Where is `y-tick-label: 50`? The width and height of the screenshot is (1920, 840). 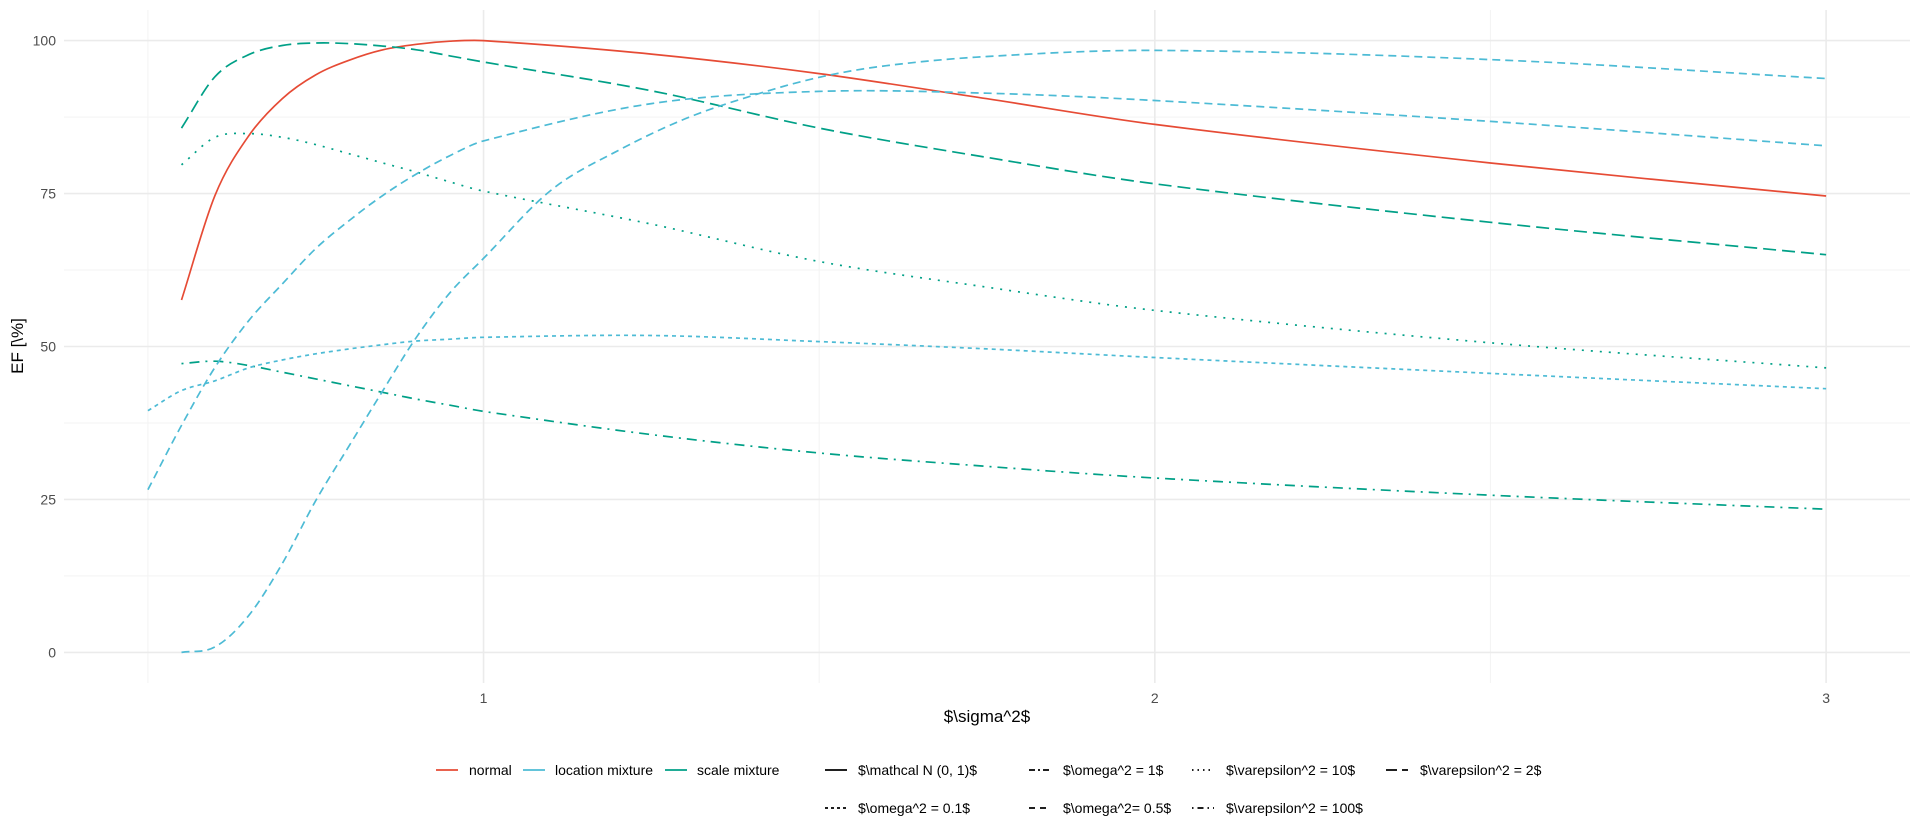
y-tick-label: 50 is located at coordinates (48, 347).